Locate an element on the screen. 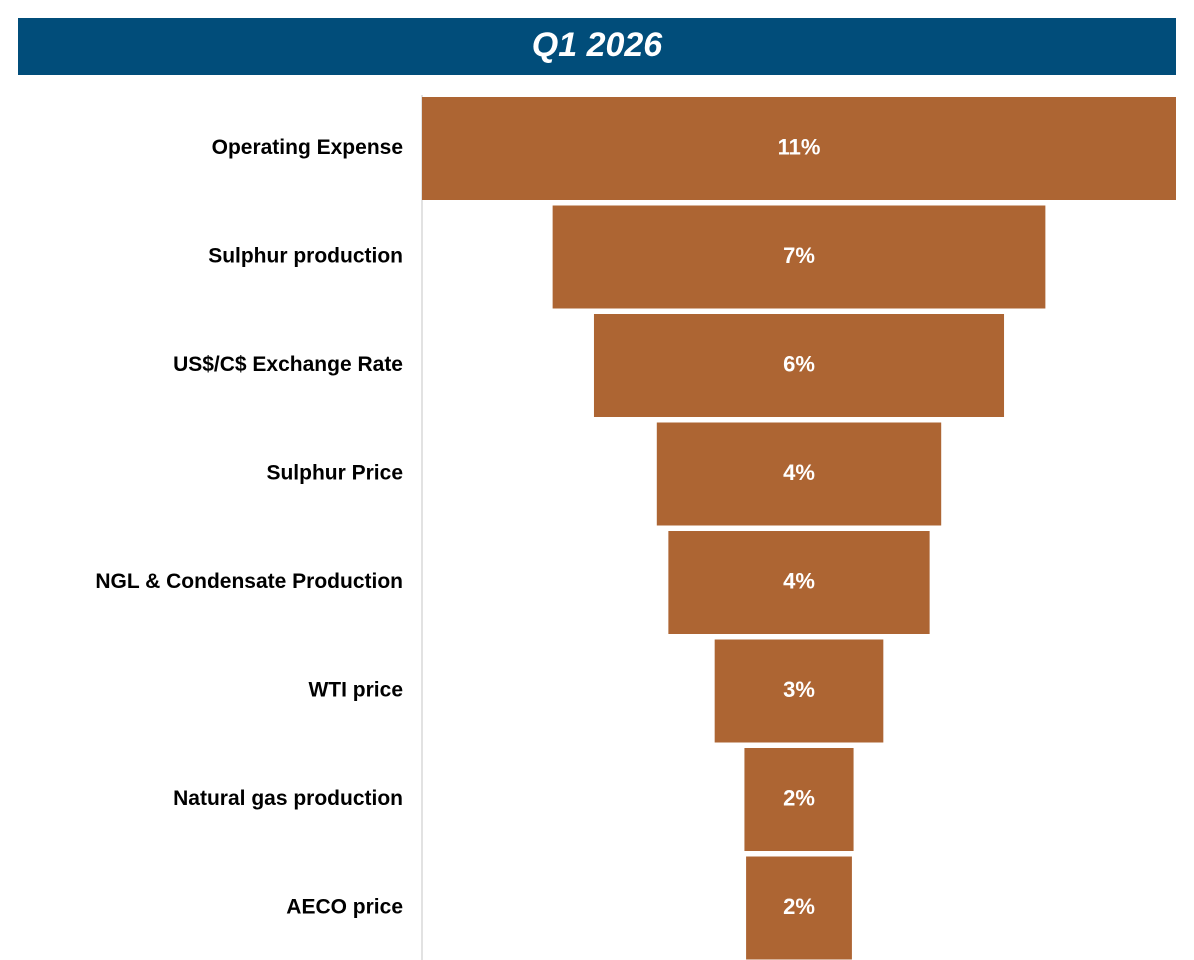 The image size is (1194, 960). category-label: NGL & Condensate Production is located at coordinates (249, 581).